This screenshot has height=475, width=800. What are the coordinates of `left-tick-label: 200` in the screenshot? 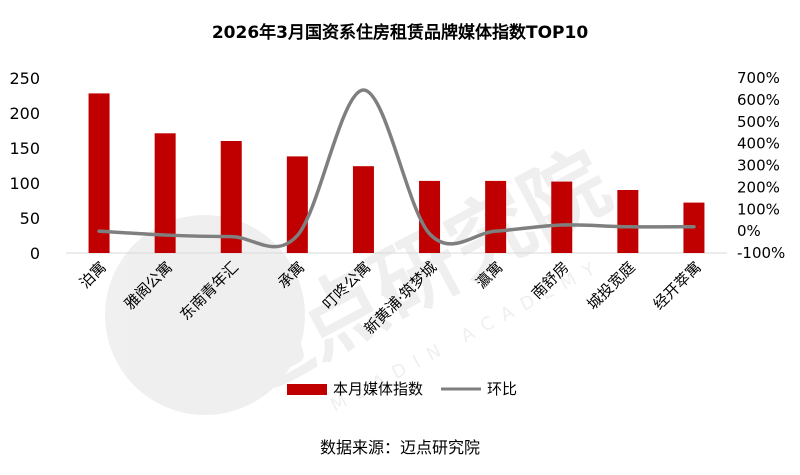 It's located at (24, 113).